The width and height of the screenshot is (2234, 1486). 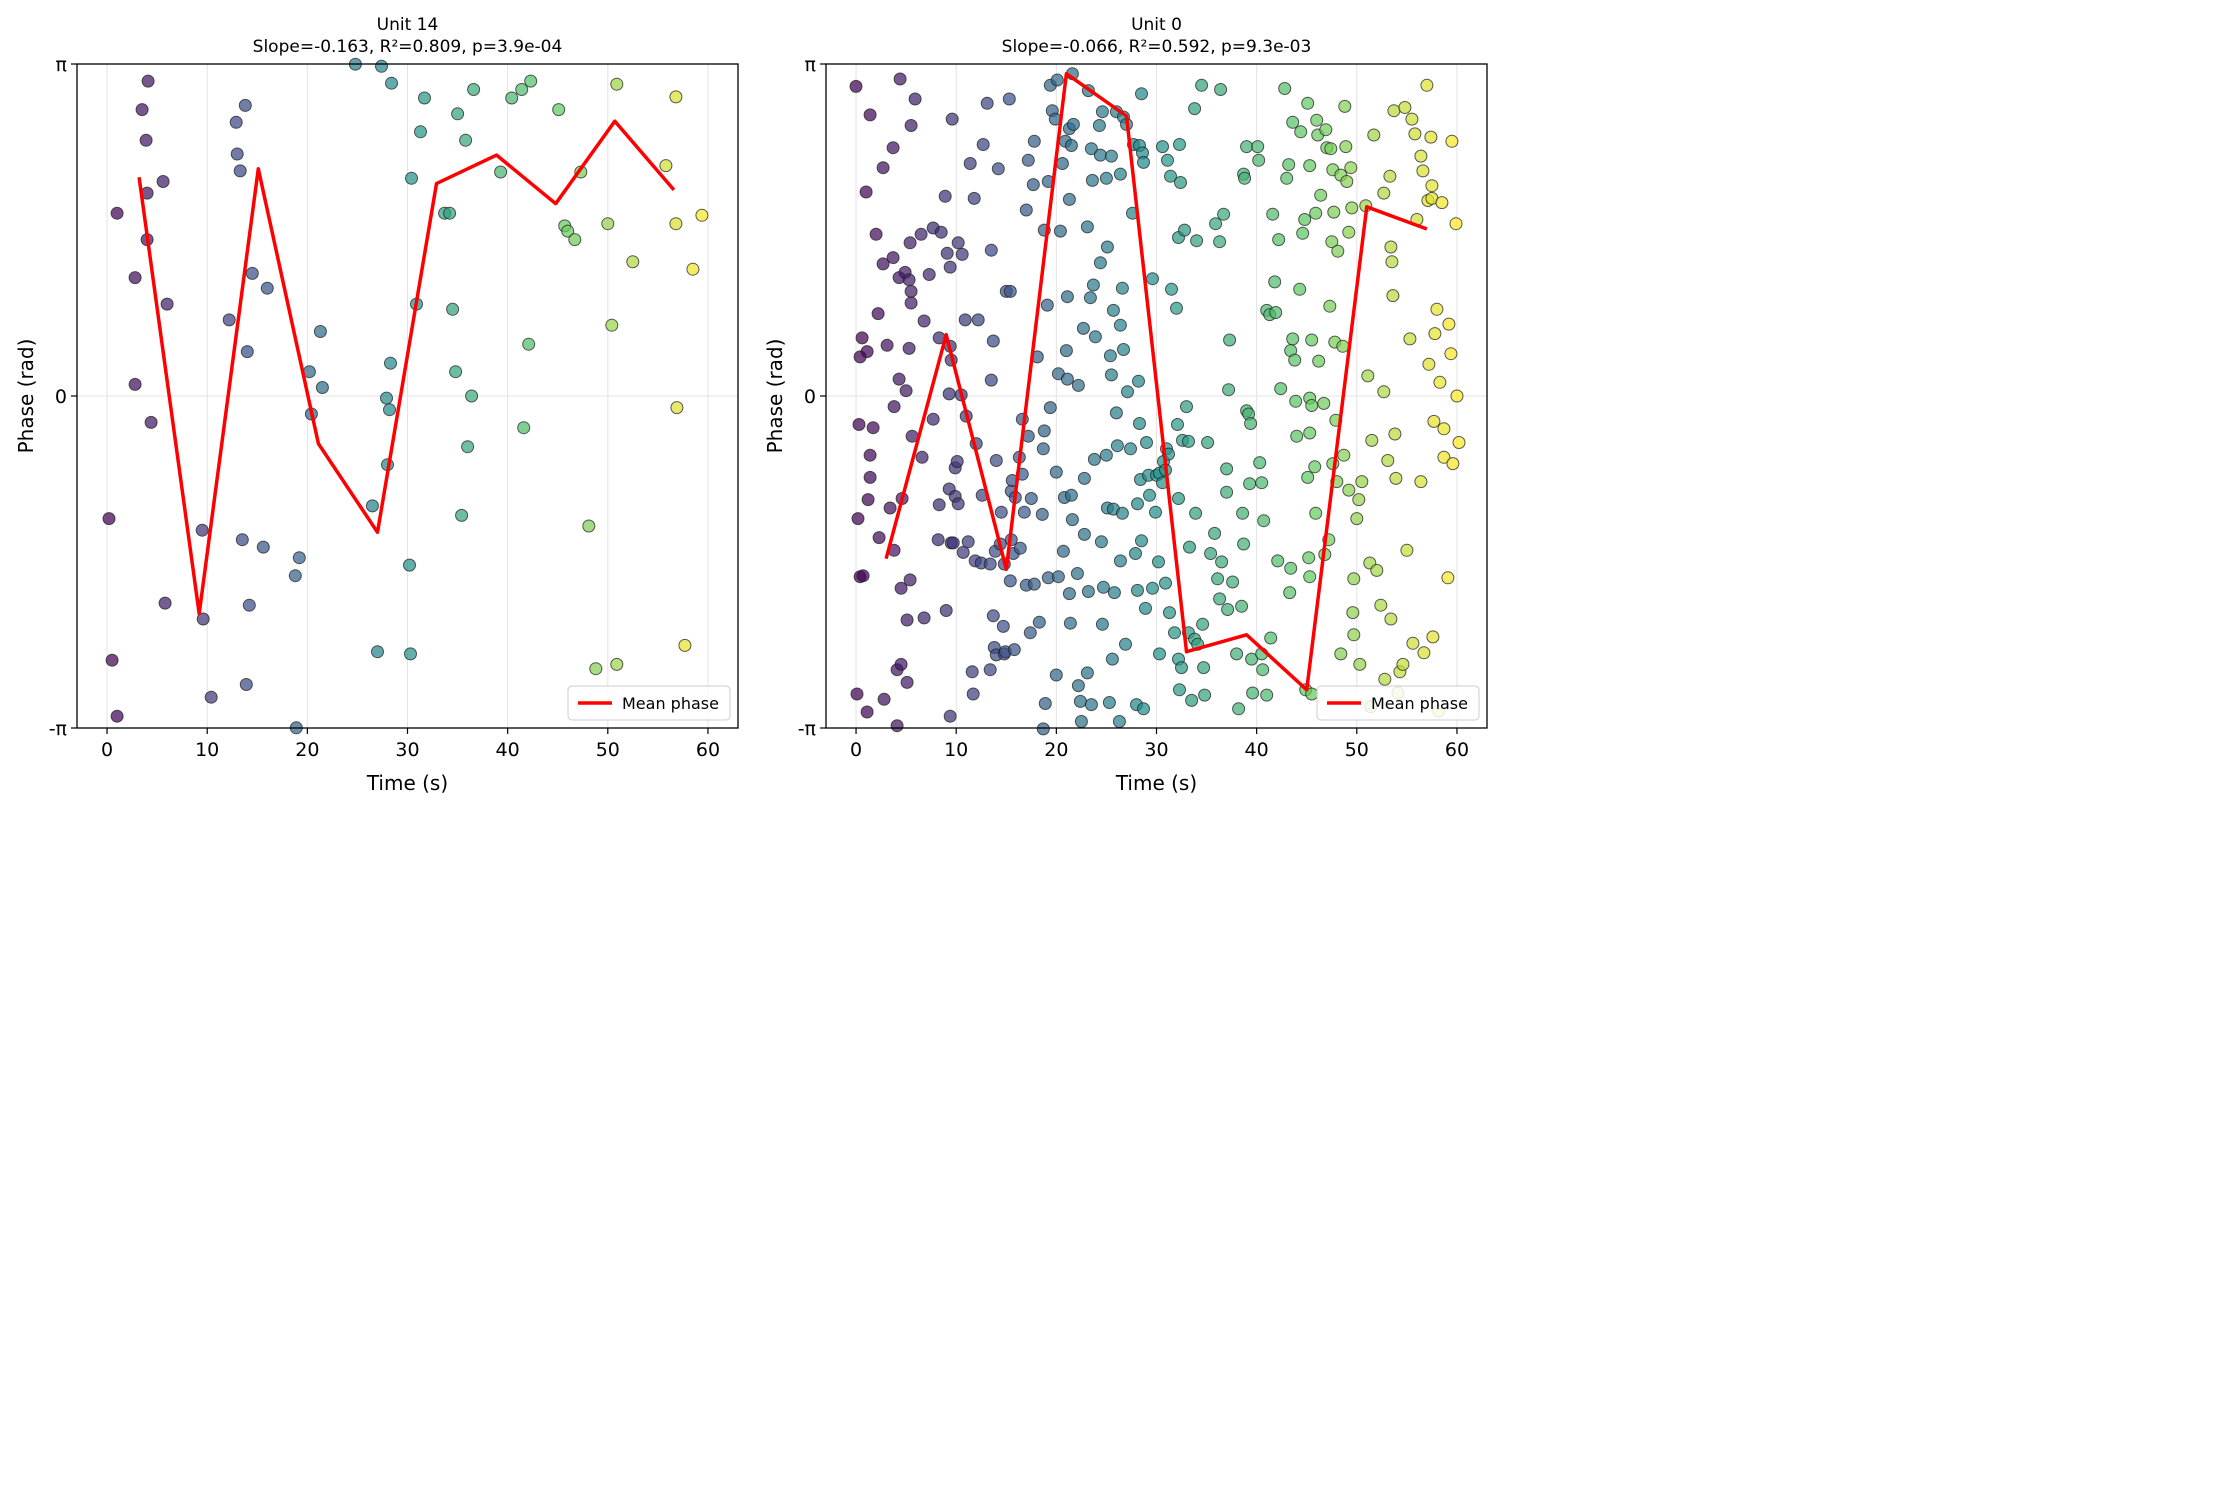 What do you see at coordinates (649, 703) in the screenshot?
I see `legend-box` at bounding box center [649, 703].